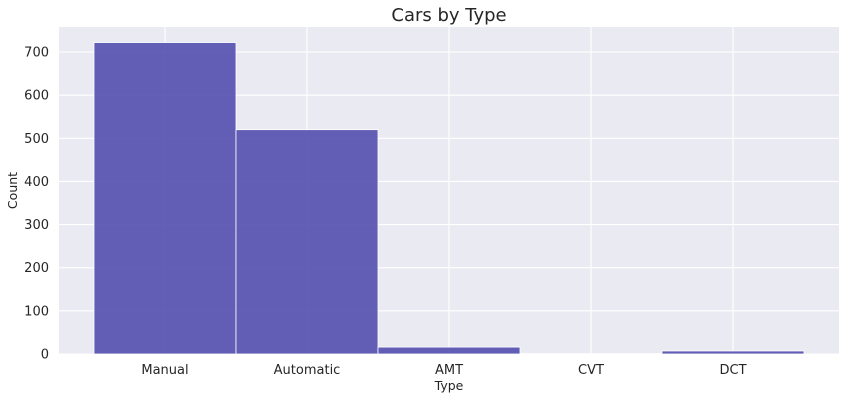 This screenshot has height=400, width=846. What do you see at coordinates (732, 370) in the screenshot?
I see `x-tick-label: DCT` at bounding box center [732, 370].